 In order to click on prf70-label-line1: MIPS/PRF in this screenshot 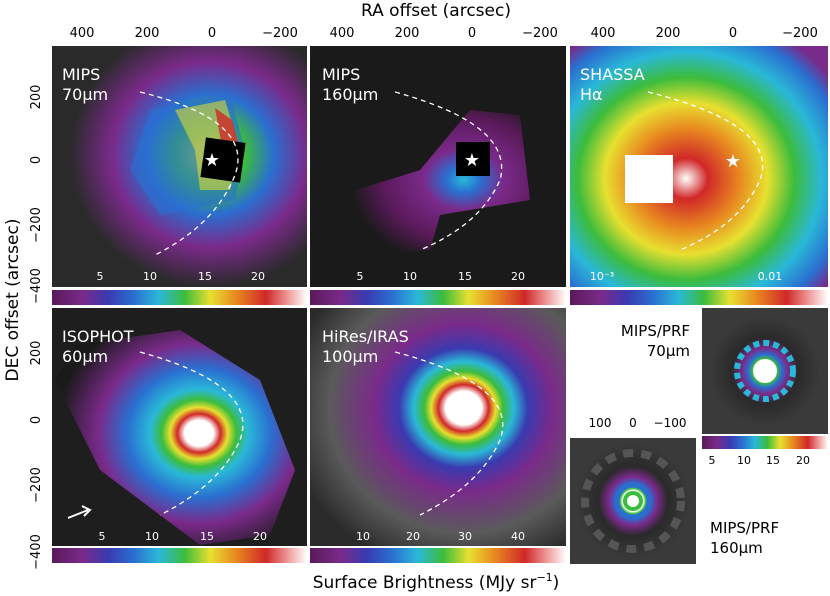, I will do `click(655, 331)`.